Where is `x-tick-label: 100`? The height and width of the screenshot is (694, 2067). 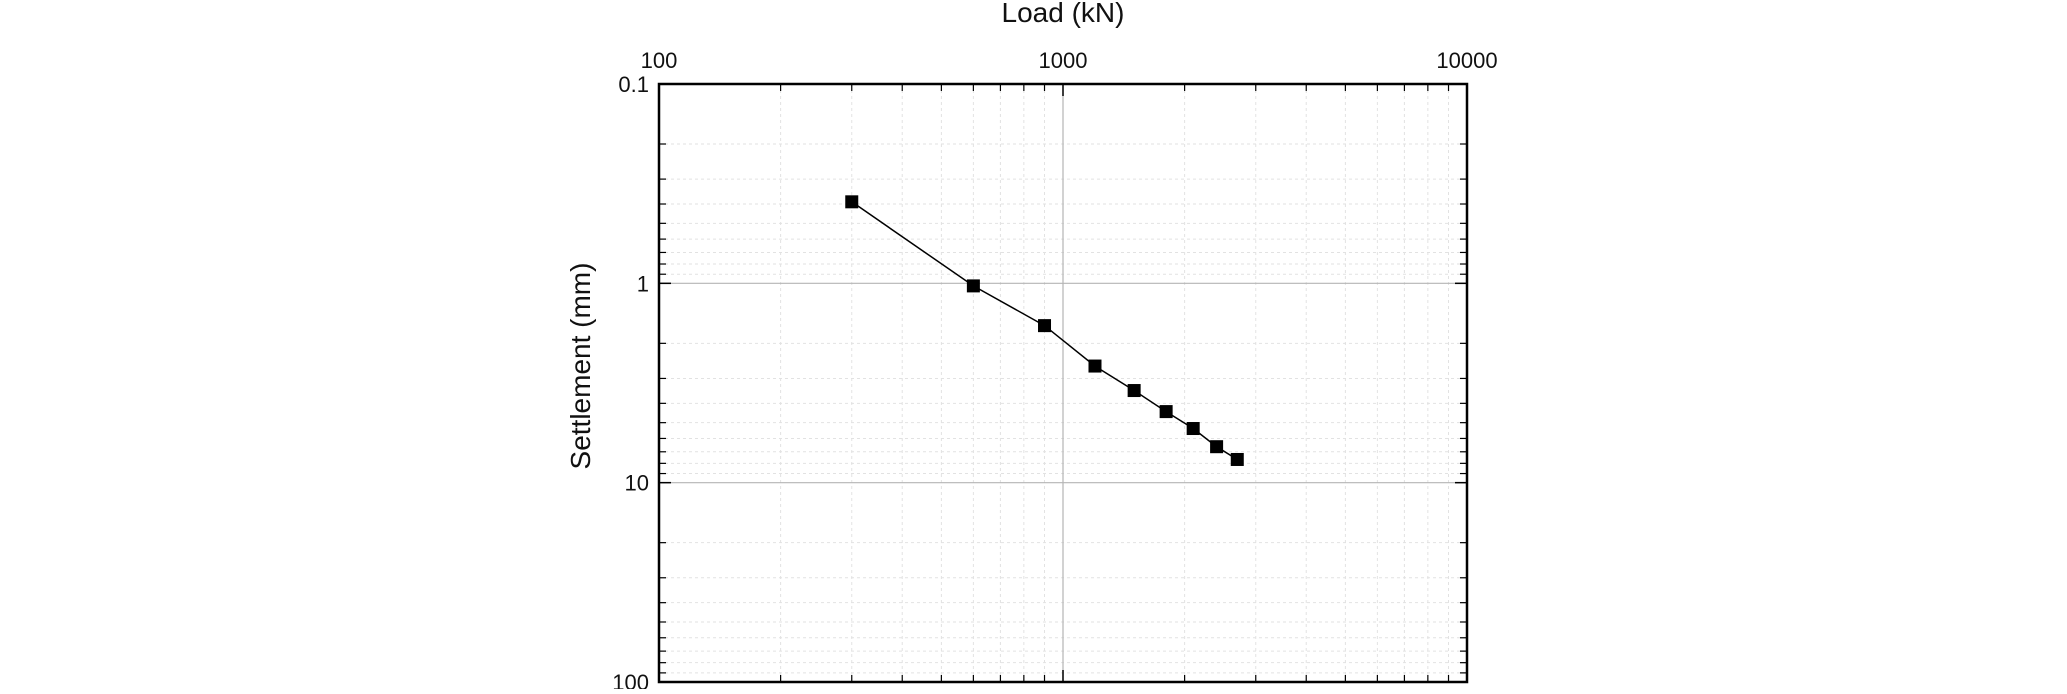
x-tick-label: 100 is located at coordinates (659, 60).